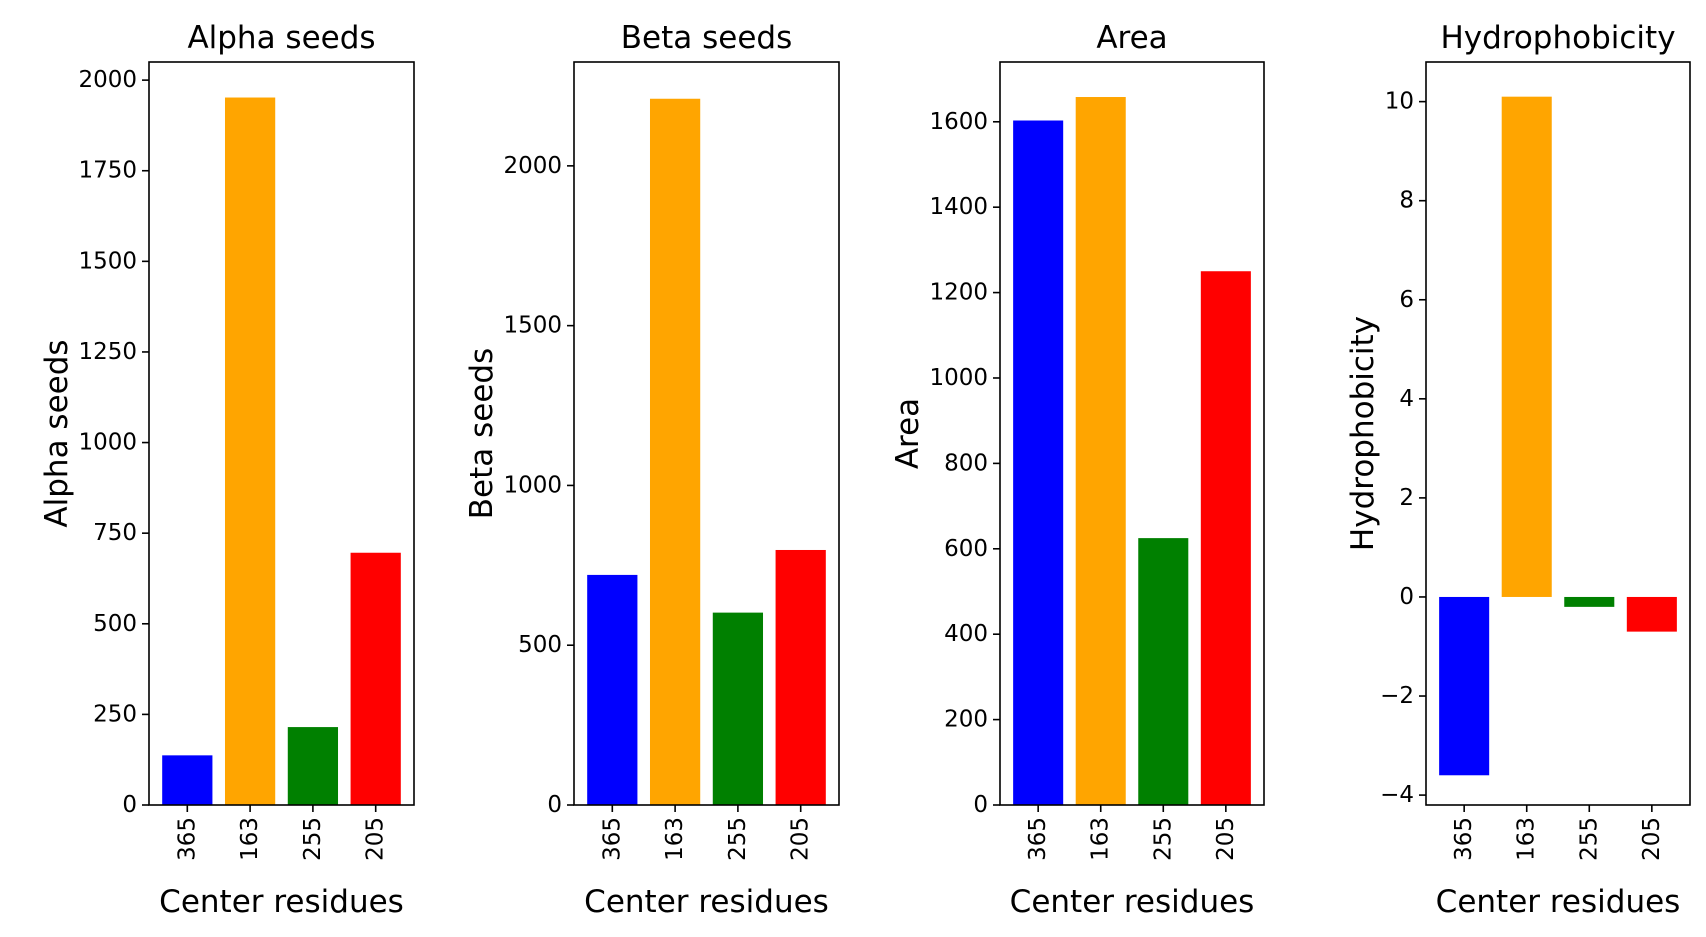 The height and width of the screenshot is (937, 1706). Describe the element at coordinates (107, 171) in the screenshot. I see `y-tick-label: 1750` at that location.